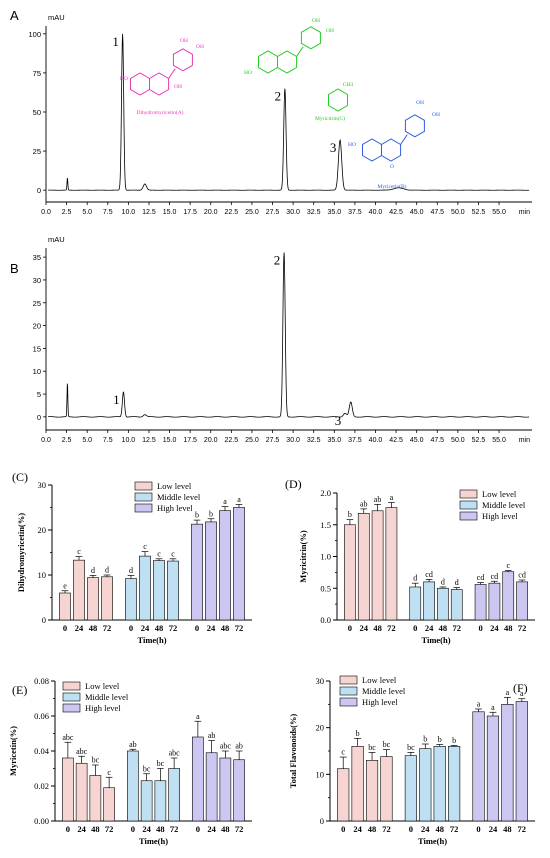 The image size is (550, 858). Describe the element at coordinates (429, 574) in the screenshot. I see `significance-letter: cd` at that location.